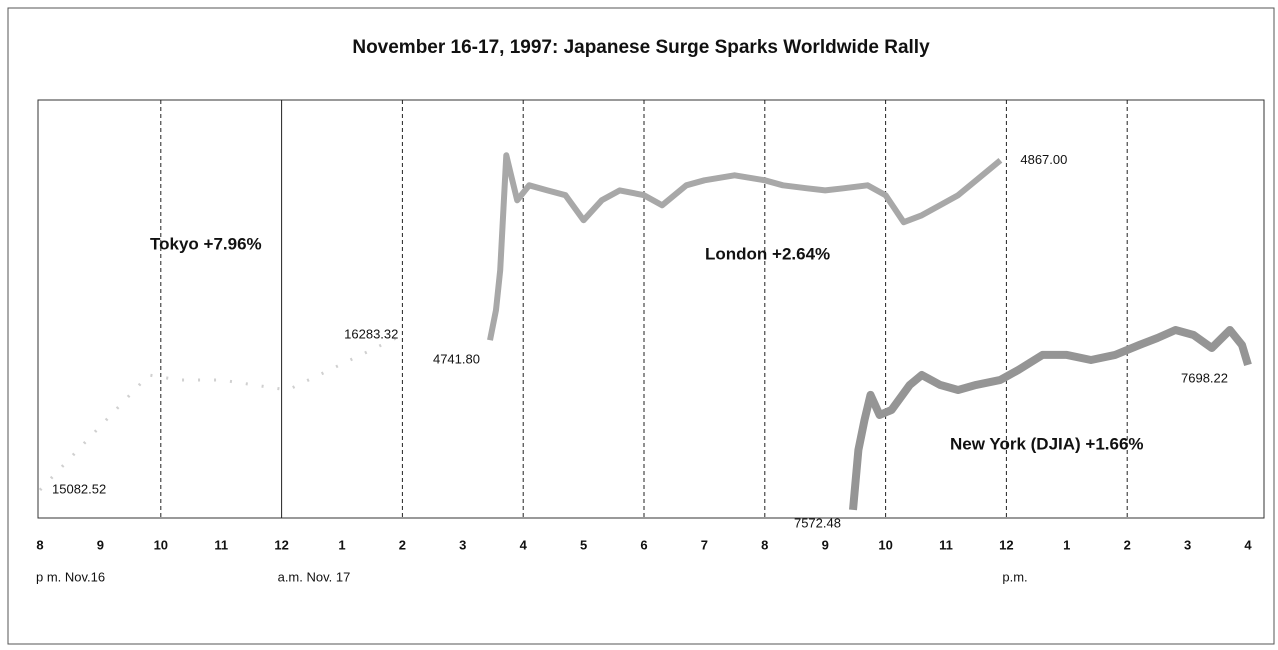 The width and height of the screenshot is (1278, 650). What do you see at coordinates (1014, 576) in the screenshot?
I see `x-sublabel: p.m.` at bounding box center [1014, 576].